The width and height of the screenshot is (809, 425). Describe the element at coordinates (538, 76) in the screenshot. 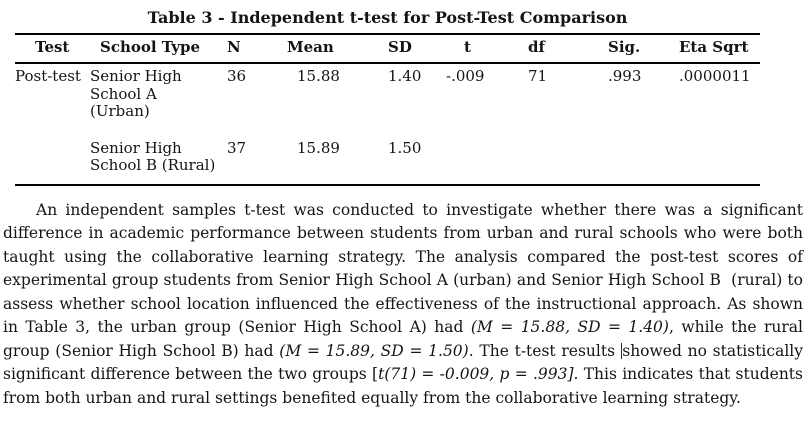

I see `table-cell: 71` at that location.